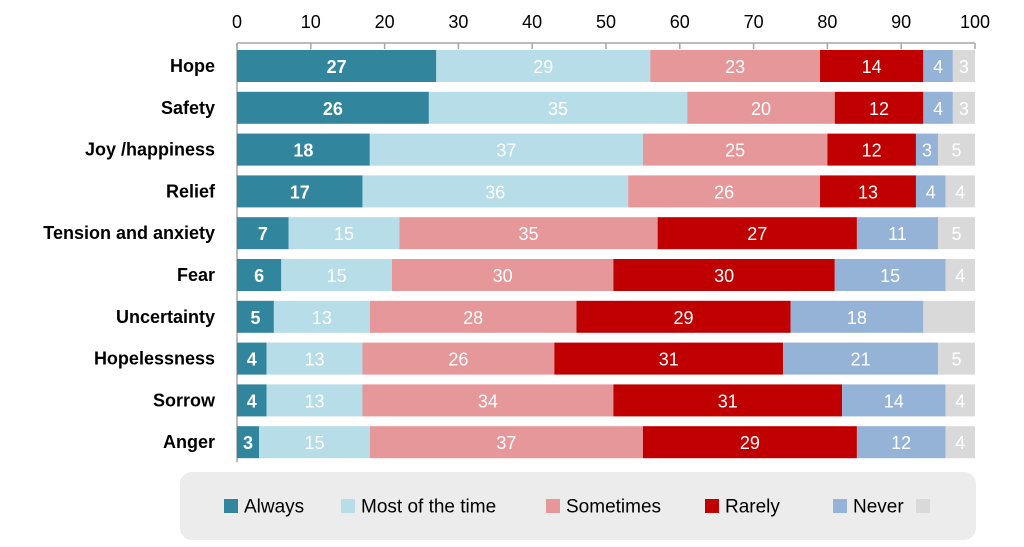 Image resolution: width=1024 pixels, height=547 pixels. Describe the element at coordinates (606, 233) in the screenshot. I see `bar-row: 7 15 35 27 11 5` at that location.